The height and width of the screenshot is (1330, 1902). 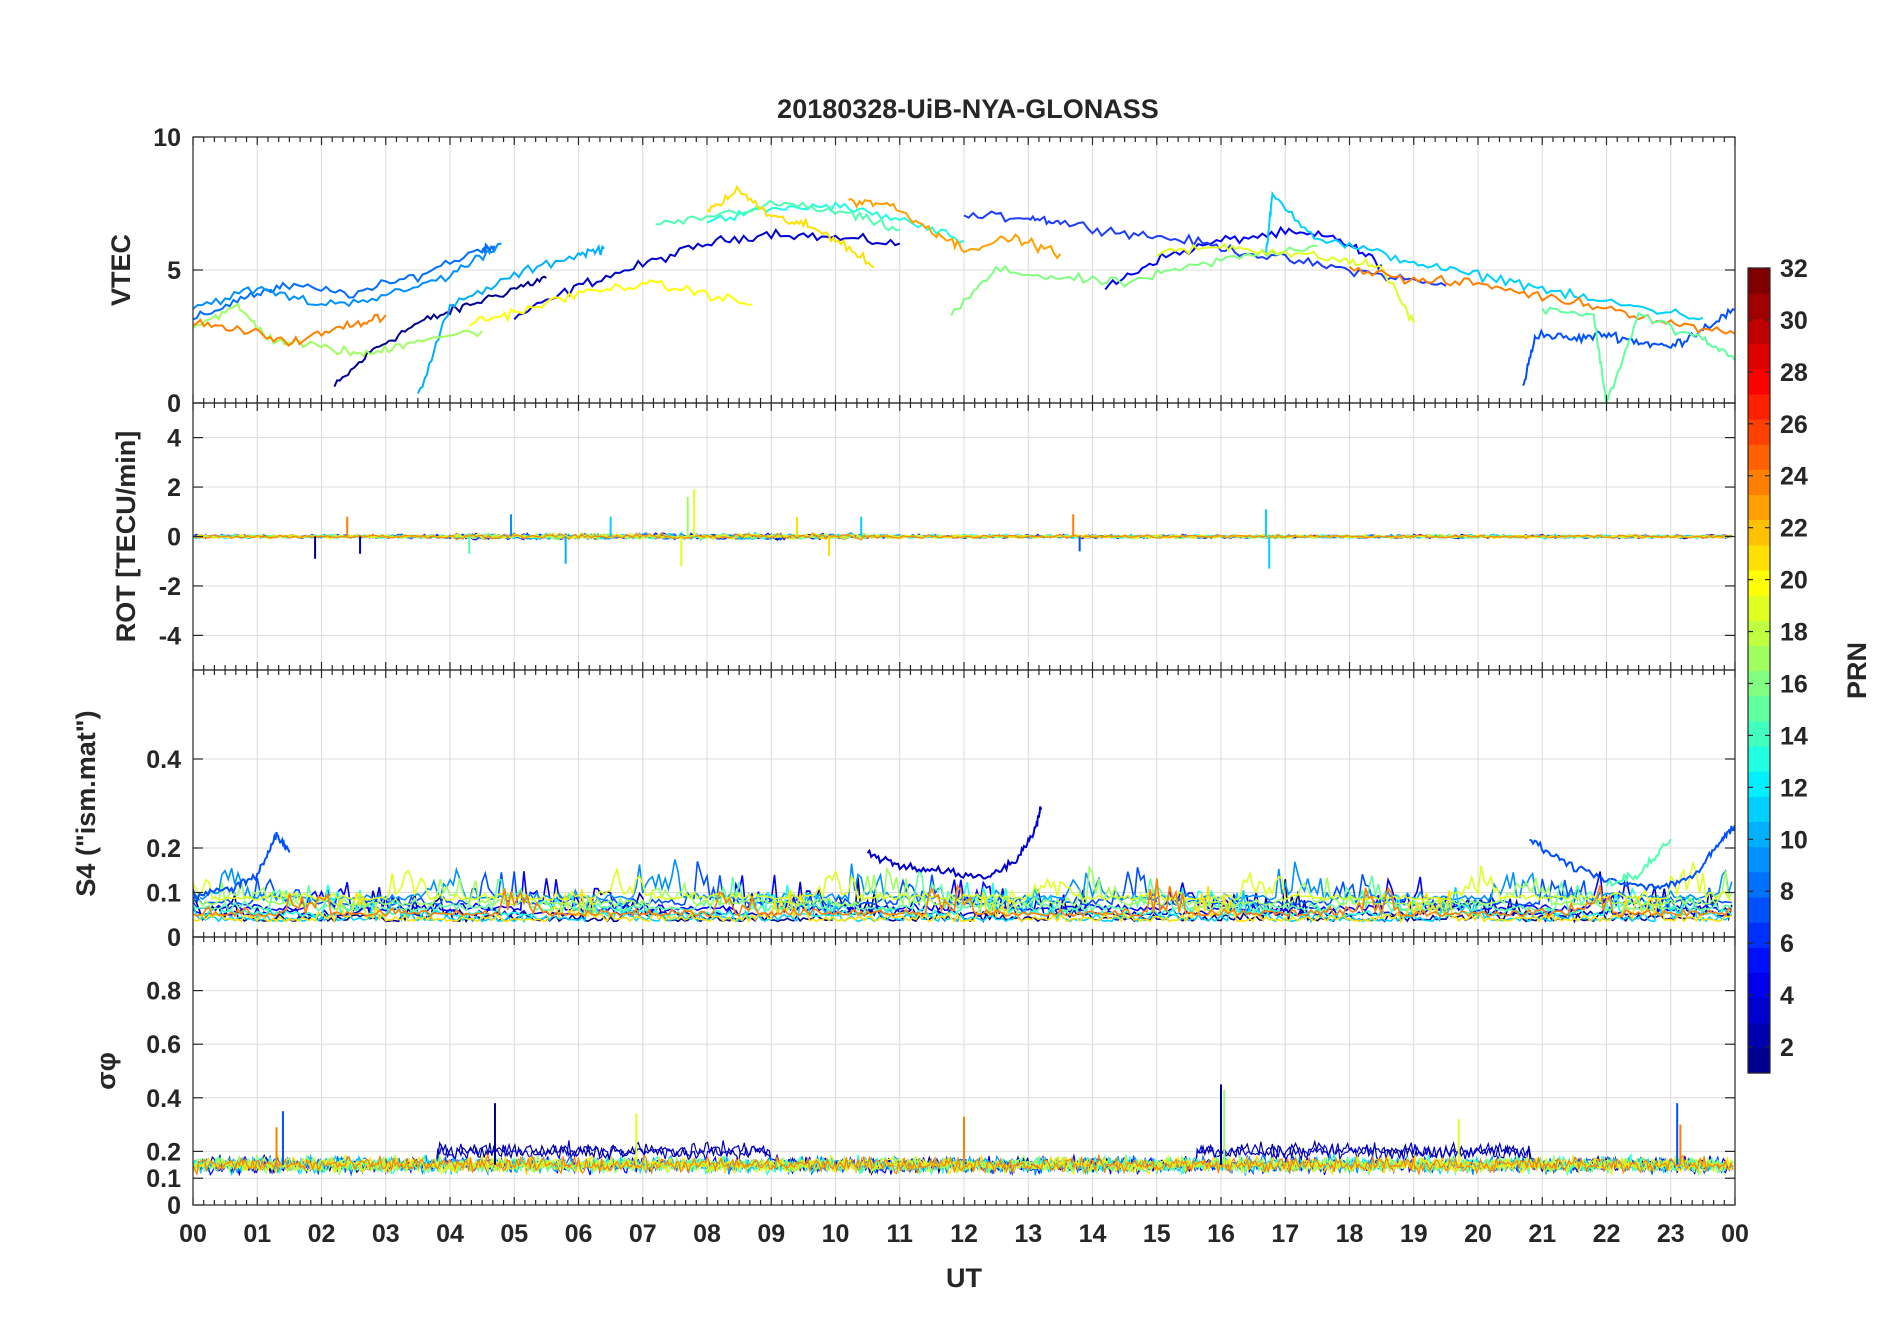 What do you see at coordinates (643, 1234) in the screenshot?
I see `x-tick-label: 07` at bounding box center [643, 1234].